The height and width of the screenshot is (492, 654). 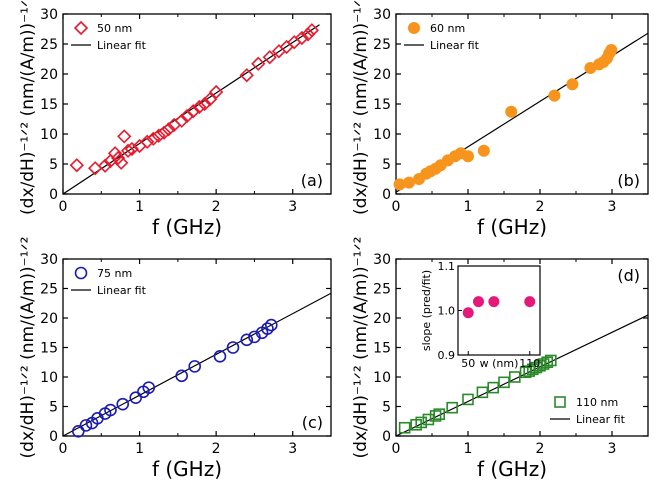 I want to click on inset-x-tick-label: 110, so click(x=529, y=363).